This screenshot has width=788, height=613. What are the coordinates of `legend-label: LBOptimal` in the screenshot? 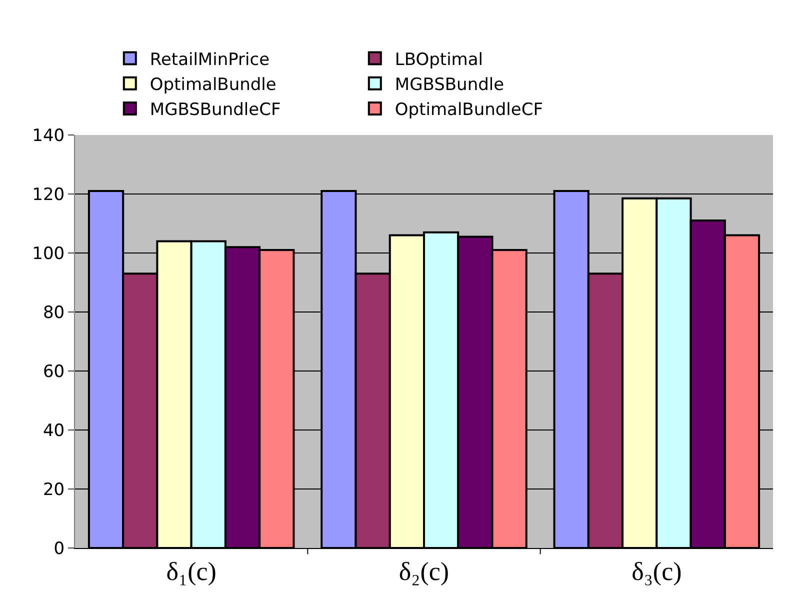 It's located at (439, 60).